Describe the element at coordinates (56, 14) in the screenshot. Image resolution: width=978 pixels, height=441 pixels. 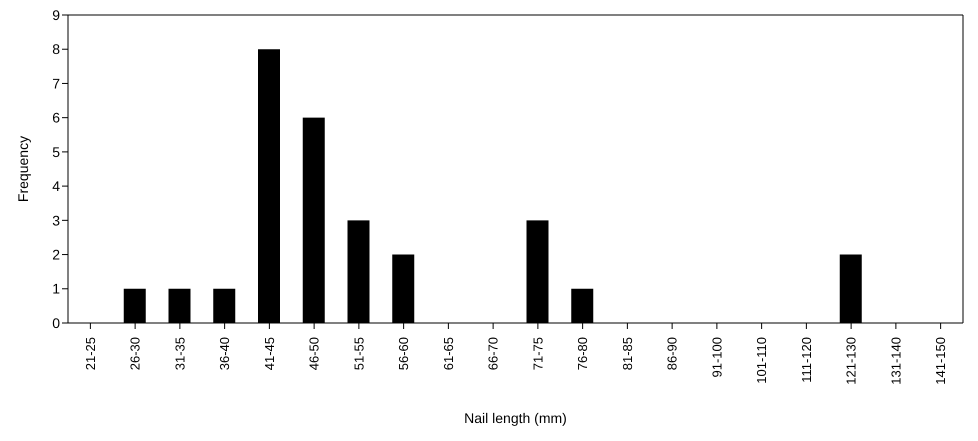
I see `y-tick-label: 9` at that location.